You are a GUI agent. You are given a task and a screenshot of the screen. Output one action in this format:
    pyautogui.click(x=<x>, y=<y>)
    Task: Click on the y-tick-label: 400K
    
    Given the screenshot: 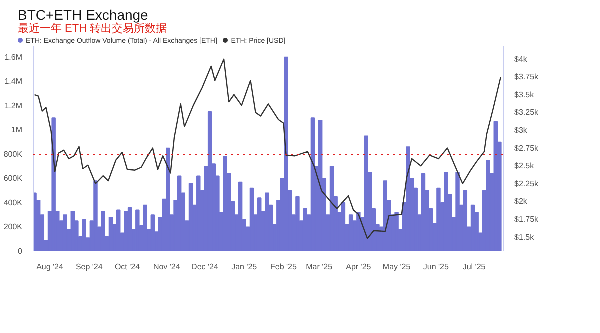 What is the action you would take?
    pyautogui.click(x=14, y=203)
    